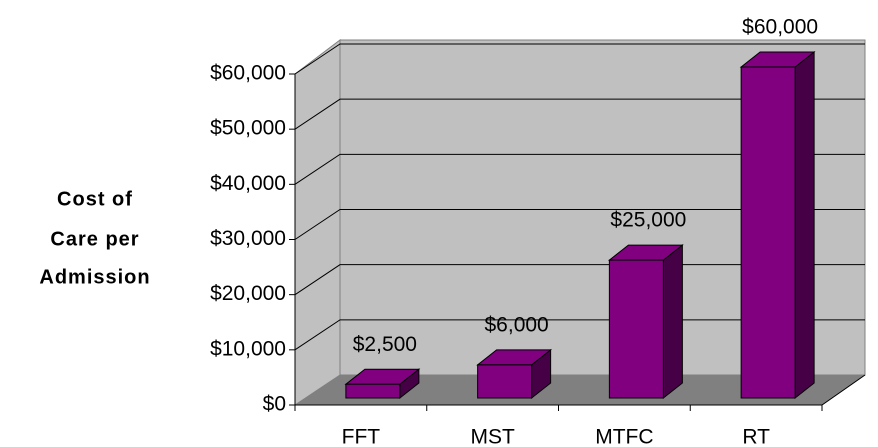  What do you see at coordinates (274, 404) in the screenshot?
I see `y-tick-label: $0` at bounding box center [274, 404].